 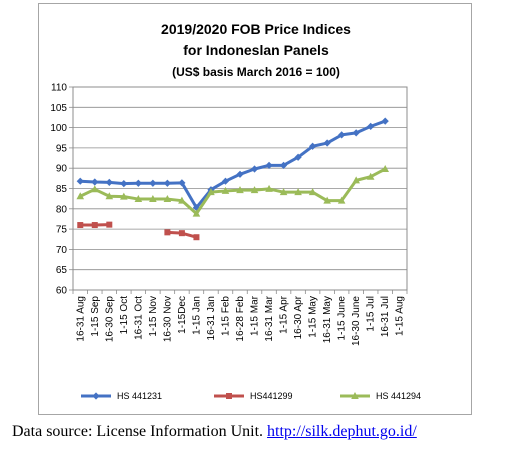 I want to click on x-tick-label: 1-15 Aug, so click(x=400, y=316).